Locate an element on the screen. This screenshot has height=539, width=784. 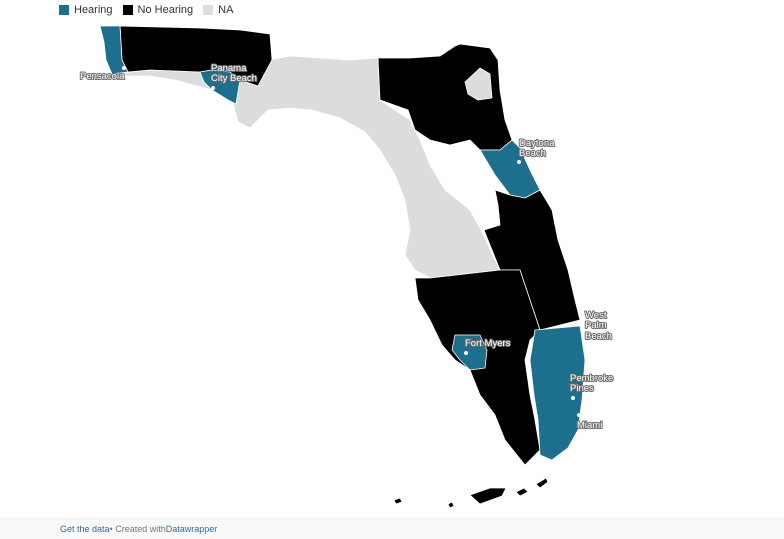
region-duval-na is located at coordinates (478, 84).